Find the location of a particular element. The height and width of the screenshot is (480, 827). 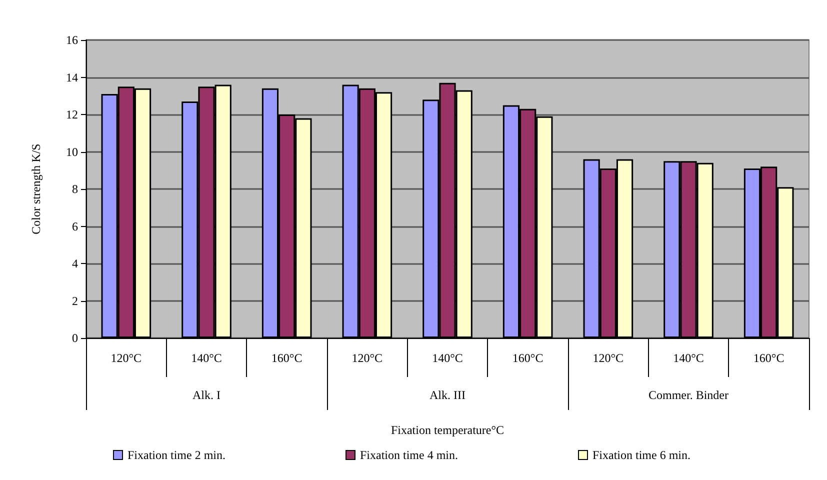

y-tick-label: 16 is located at coordinates (72, 40).